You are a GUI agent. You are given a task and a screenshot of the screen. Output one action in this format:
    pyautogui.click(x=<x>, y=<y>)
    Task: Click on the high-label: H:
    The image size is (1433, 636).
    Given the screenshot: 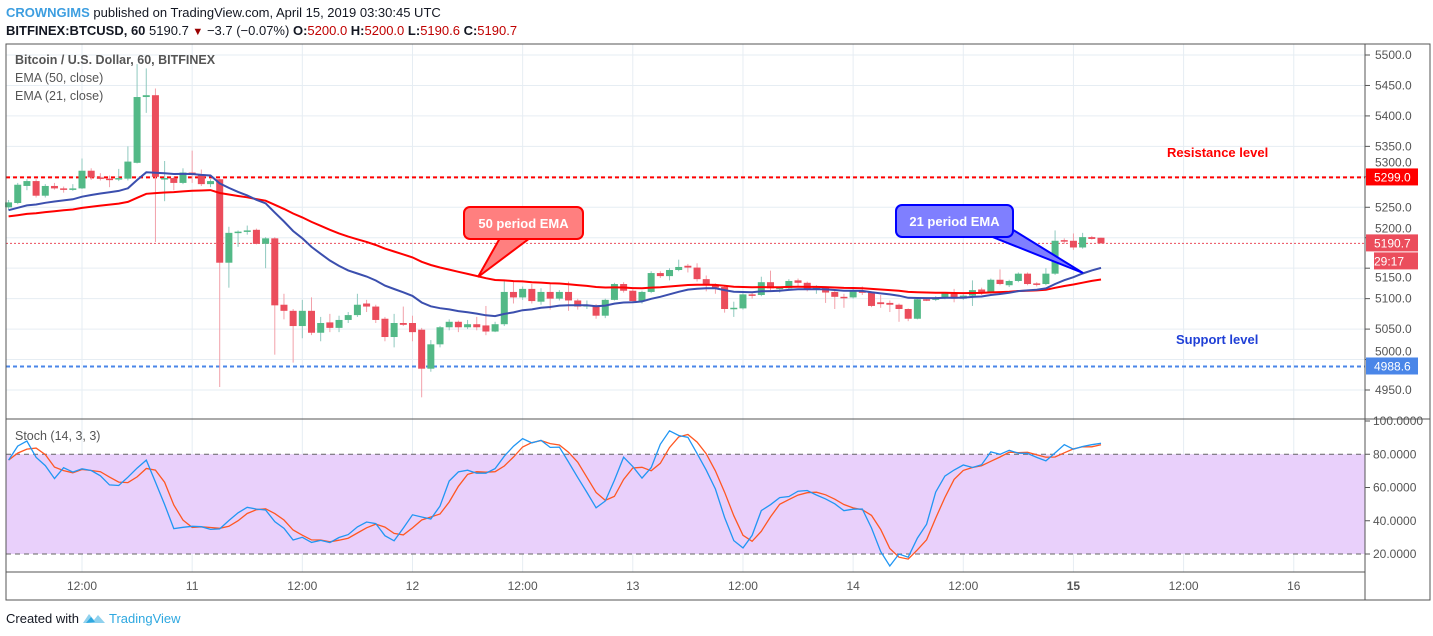 What is the action you would take?
    pyautogui.click(x=357, y=30)
    